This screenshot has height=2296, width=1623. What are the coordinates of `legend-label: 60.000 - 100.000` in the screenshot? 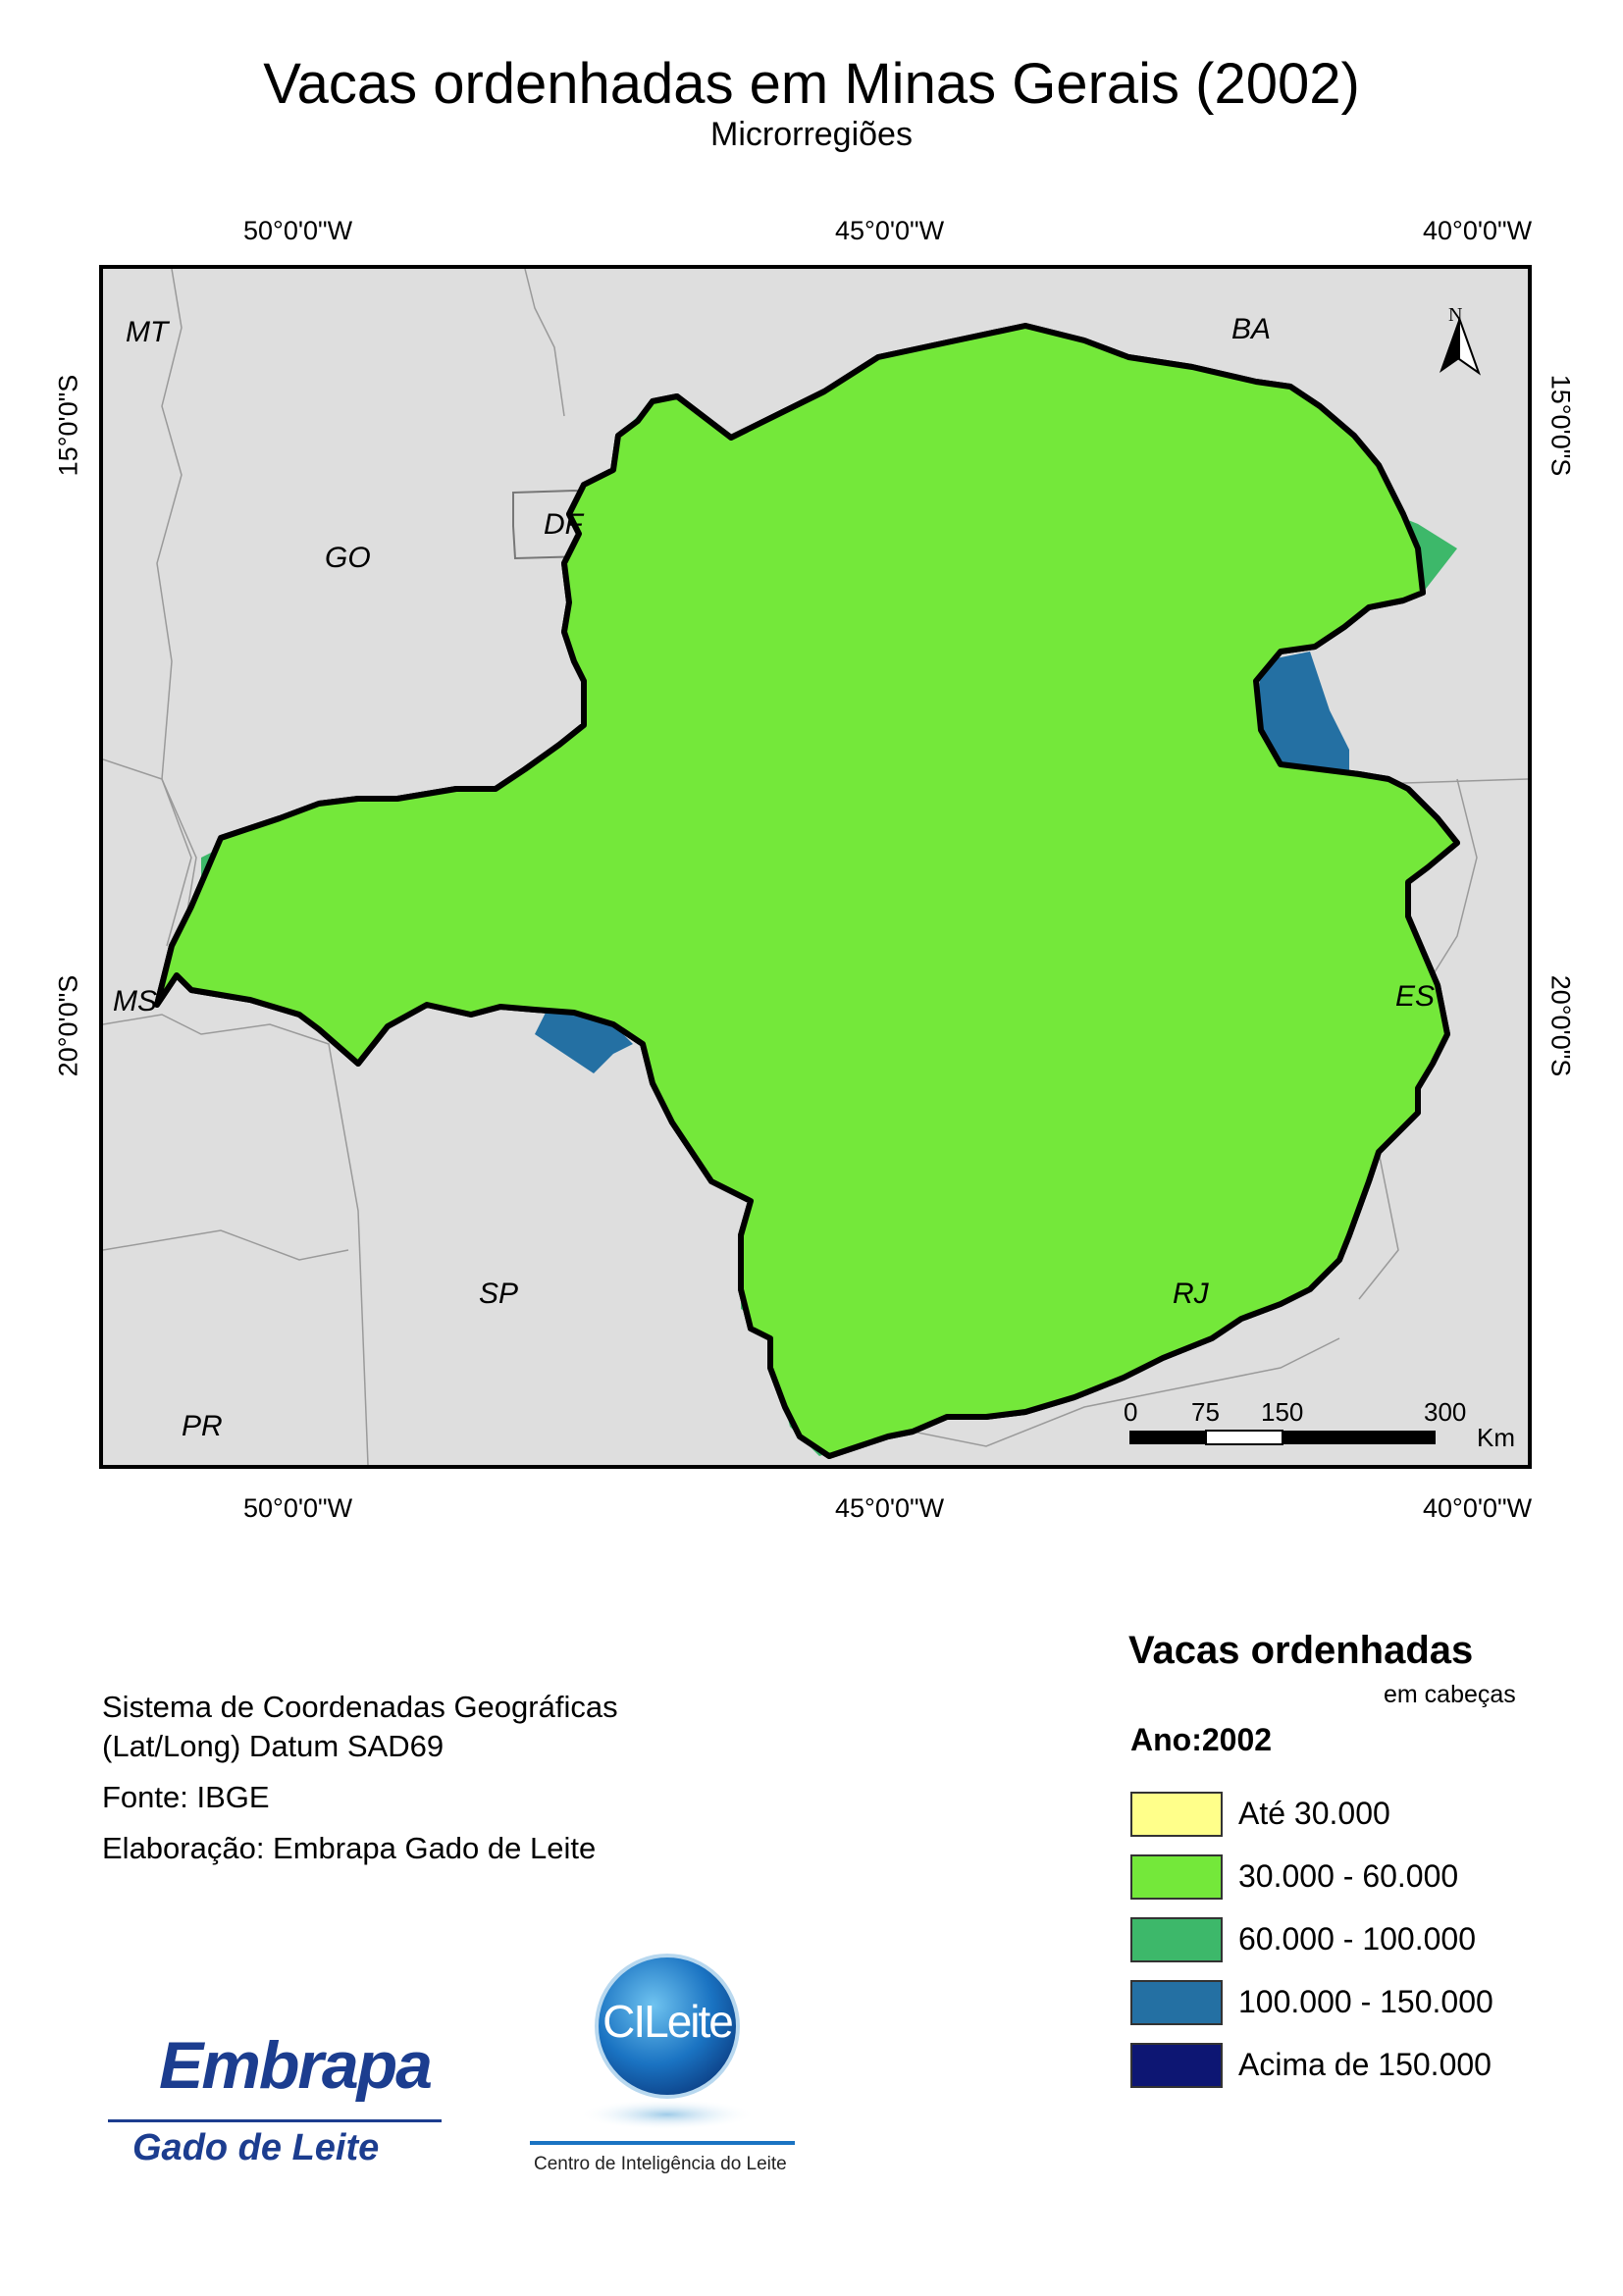 It's located at (1357, 1939).